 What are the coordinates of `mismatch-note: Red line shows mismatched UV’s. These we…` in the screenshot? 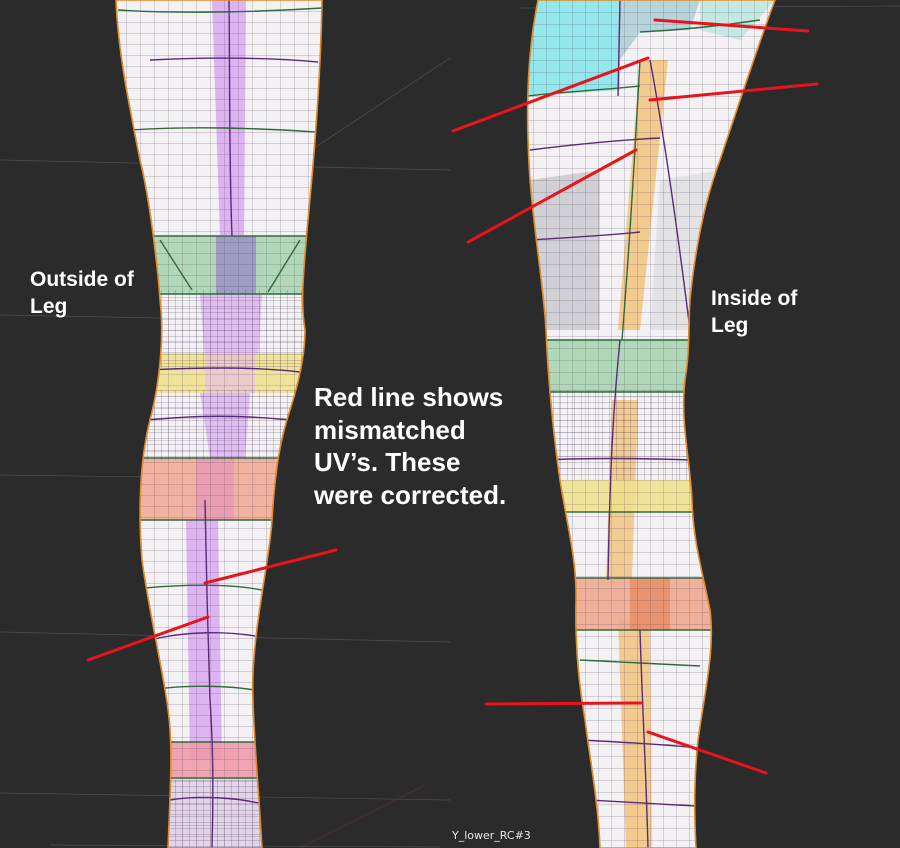 It's located at (410, 446).